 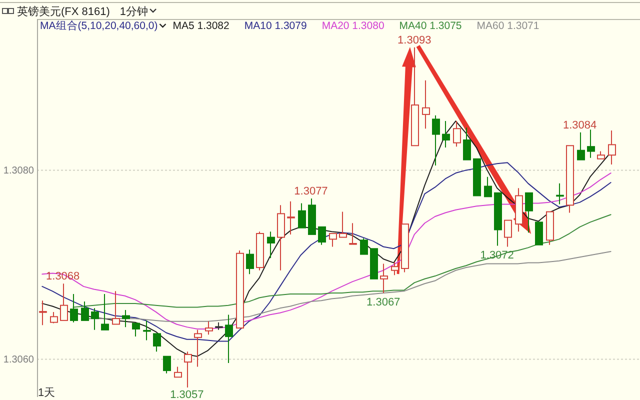 What do you see at coordinates (99, 25) in the screenshot?
I see `legend-title: MA组合(5,10,20,40,60,0)` at bounding box center [99, 25].